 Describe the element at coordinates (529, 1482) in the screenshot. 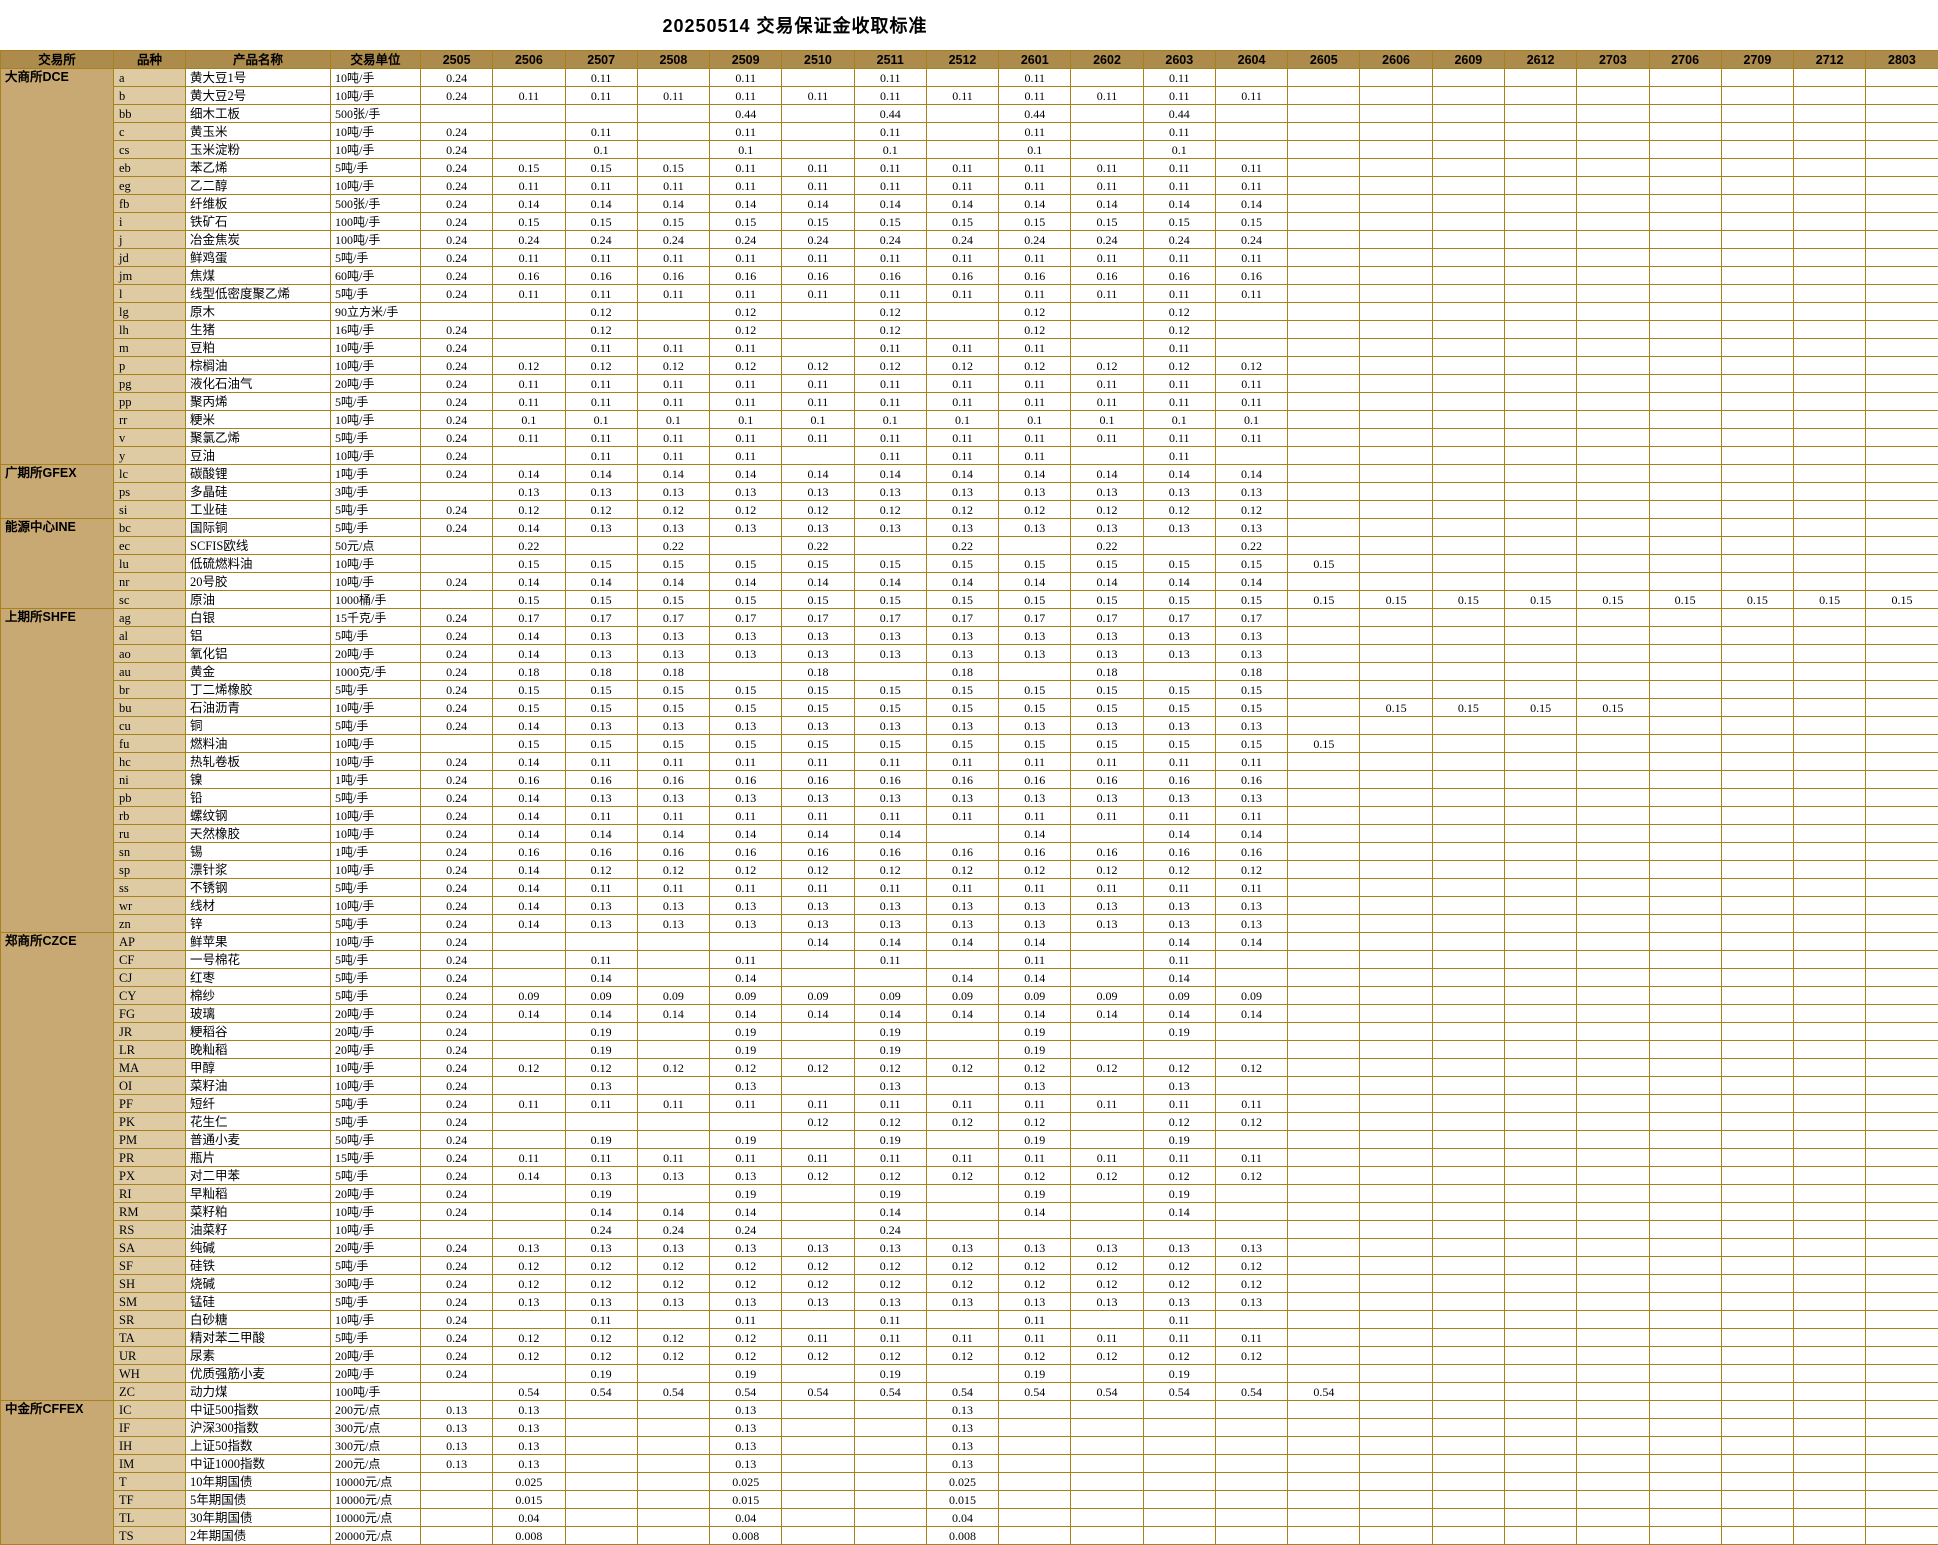

I see `margin-rate-cell: 0.025` at that location.